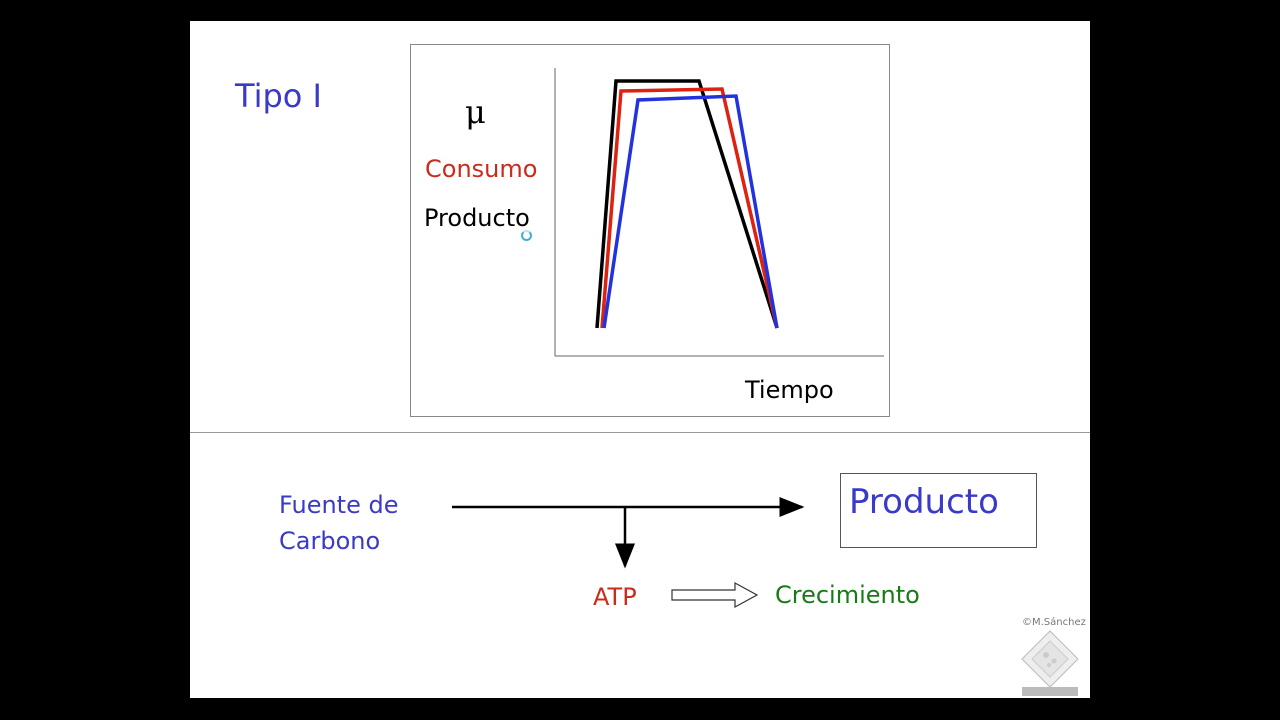  I want to click on fuente-line-1: Fuente de, so click(339, 505).